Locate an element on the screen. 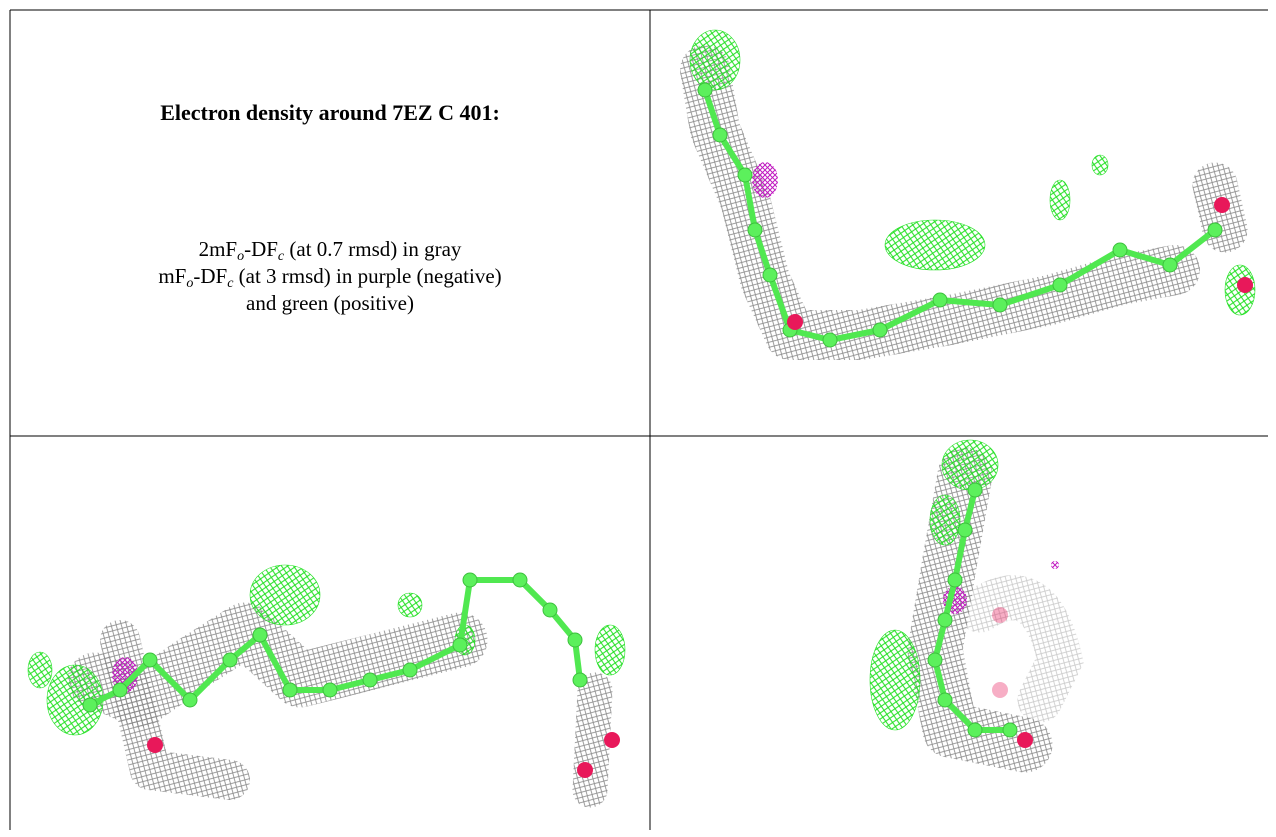  desc-line: mFo-DFc (at 3 rmsd) in purple (negative) is located at coordinates (330, 277).